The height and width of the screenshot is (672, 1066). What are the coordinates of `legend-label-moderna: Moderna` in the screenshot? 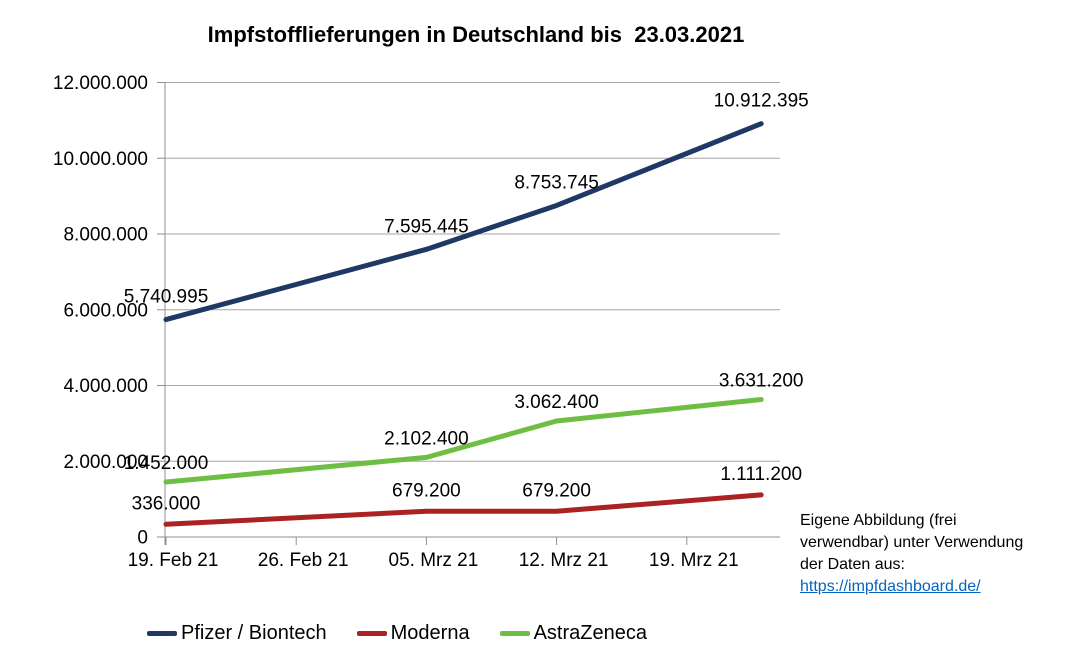 It's located at (430, 633).